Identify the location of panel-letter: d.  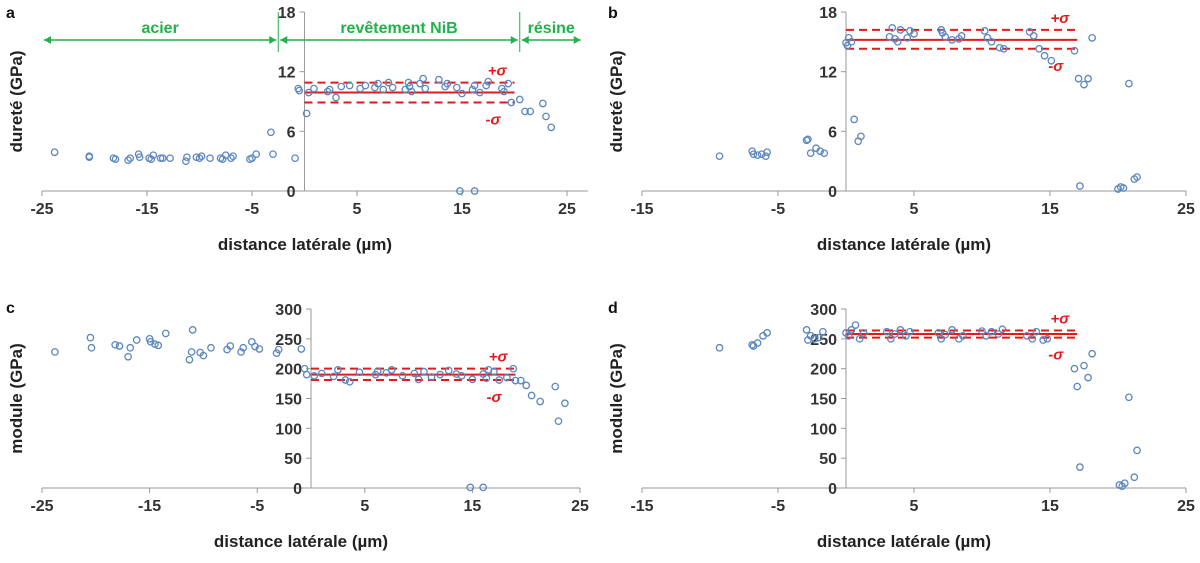
(613, 308).